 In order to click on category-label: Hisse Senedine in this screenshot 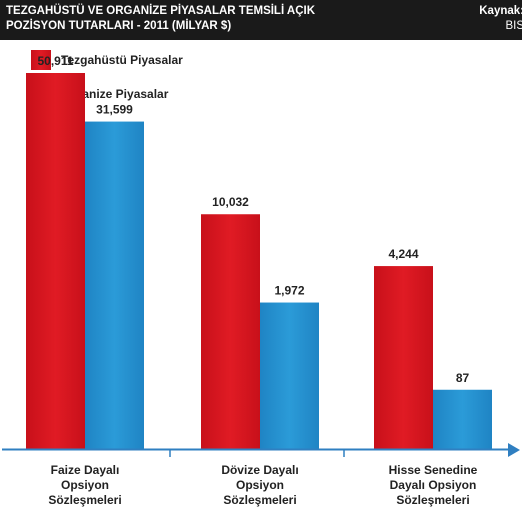, I will do `click(433, 470)`.